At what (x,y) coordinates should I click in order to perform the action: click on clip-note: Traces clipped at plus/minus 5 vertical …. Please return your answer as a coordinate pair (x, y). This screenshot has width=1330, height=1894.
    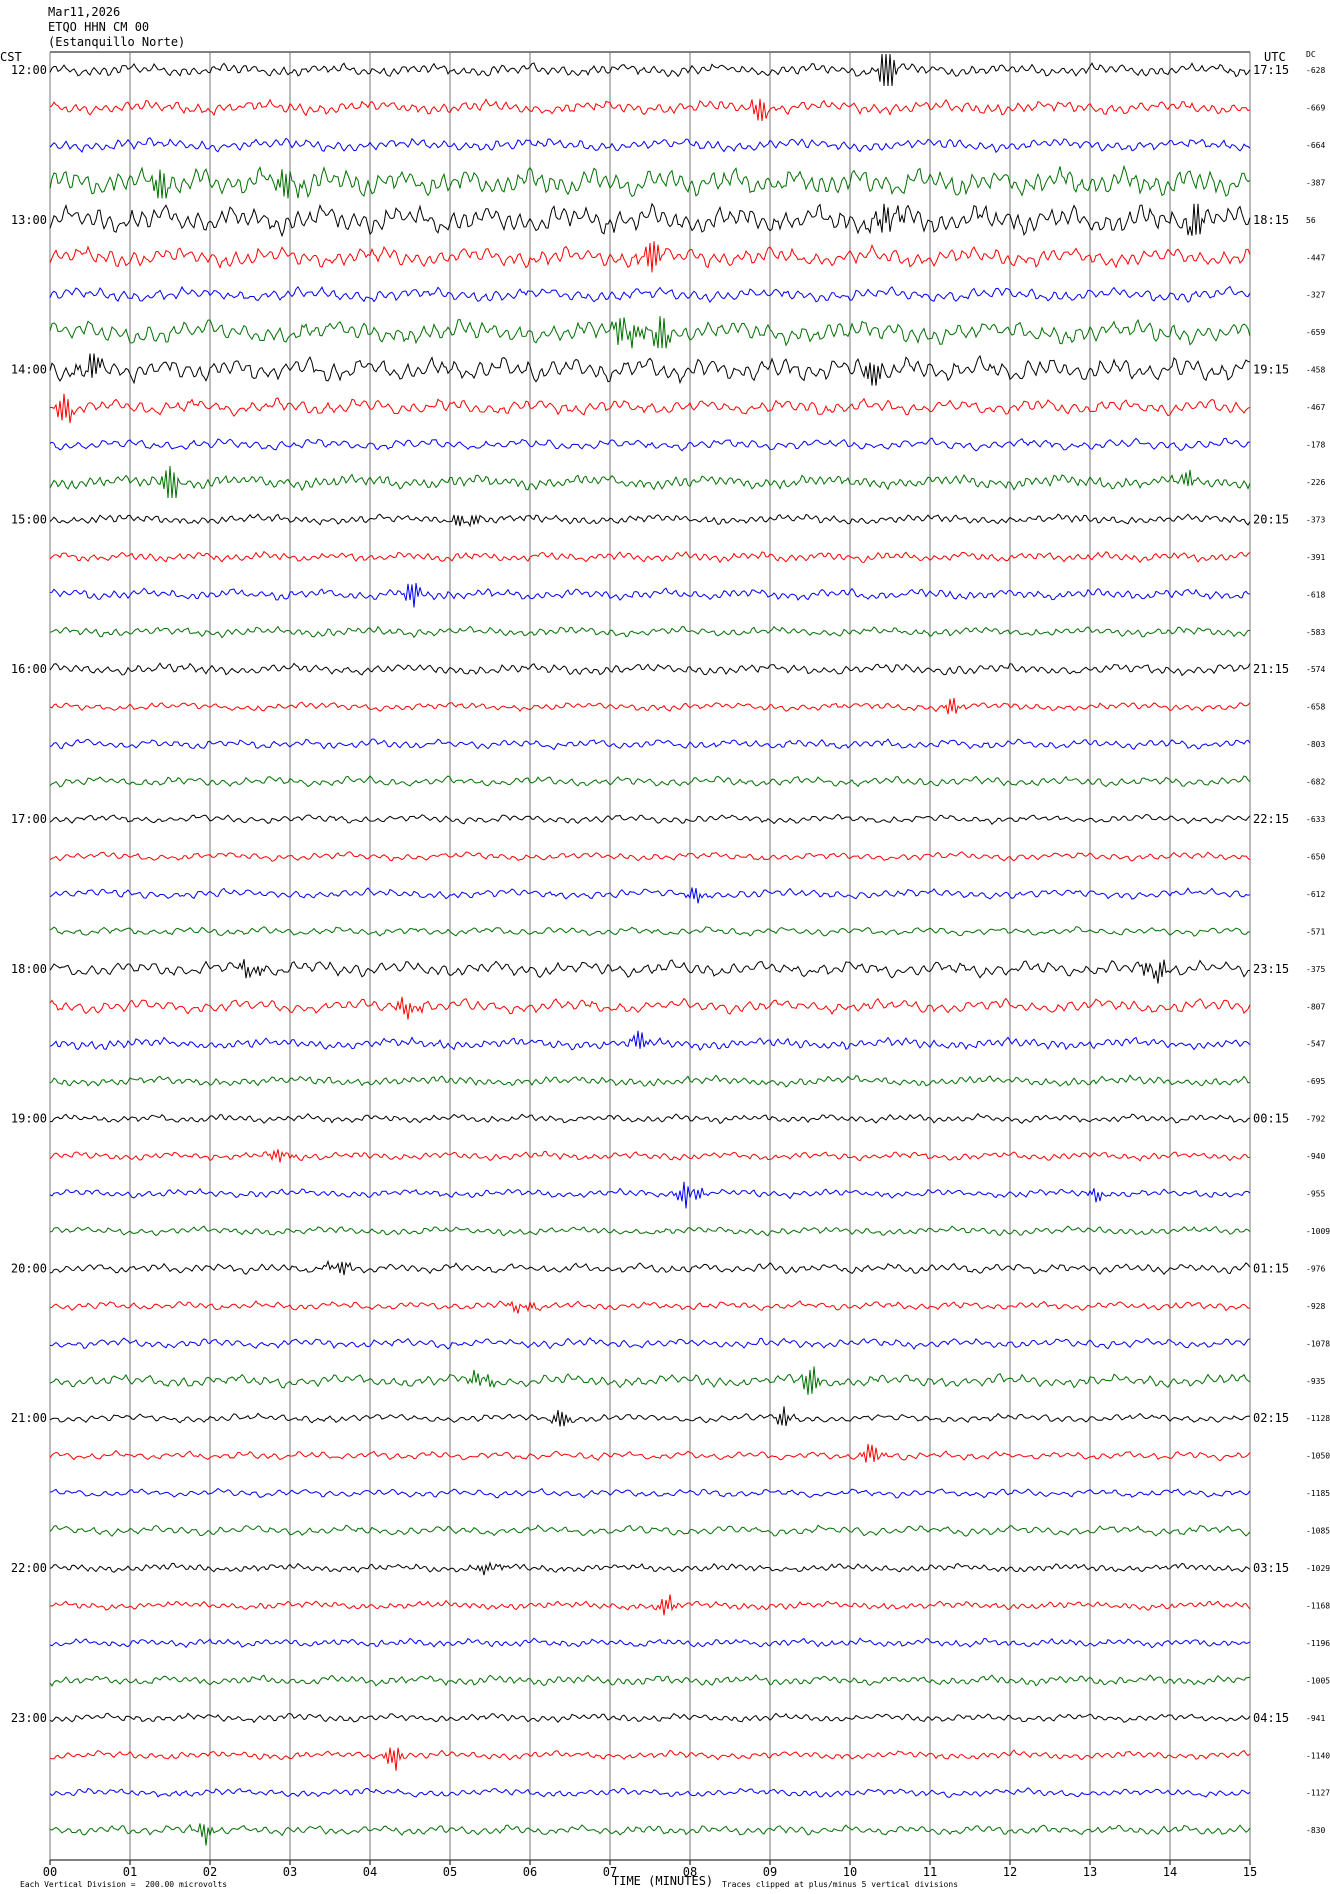
    Looking at the image, I should click on (840, 1884).